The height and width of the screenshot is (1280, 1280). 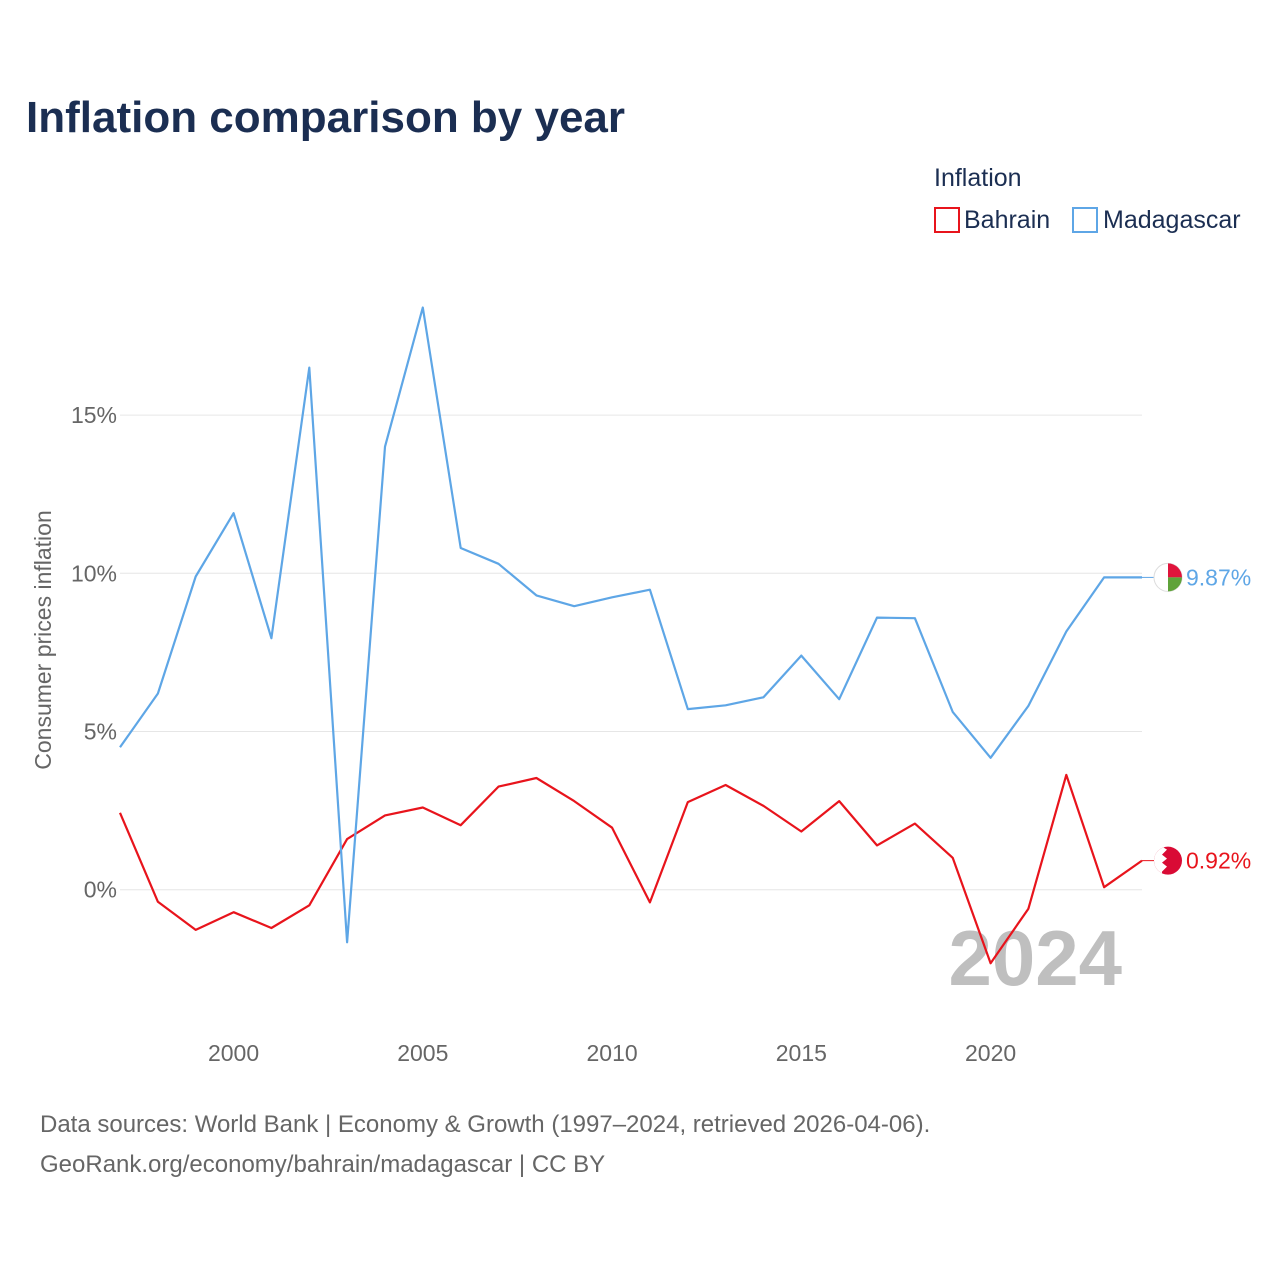 What do you see at coordinates (1168, 577) in the screenshot?
I see `madagascar-flag-icon` at bounding box center [1168, 577].